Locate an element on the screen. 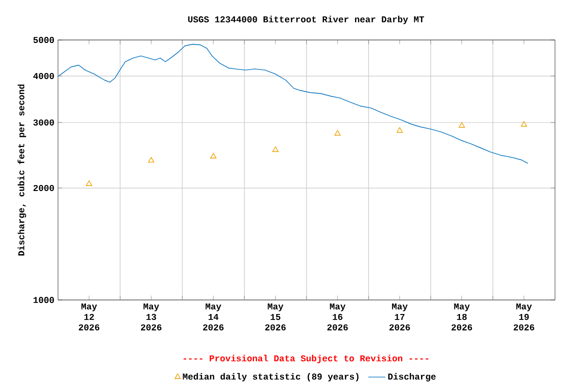 The image size is (576, 385). x-tick-label: May 19 2026 is located at coordinates (524, 316).